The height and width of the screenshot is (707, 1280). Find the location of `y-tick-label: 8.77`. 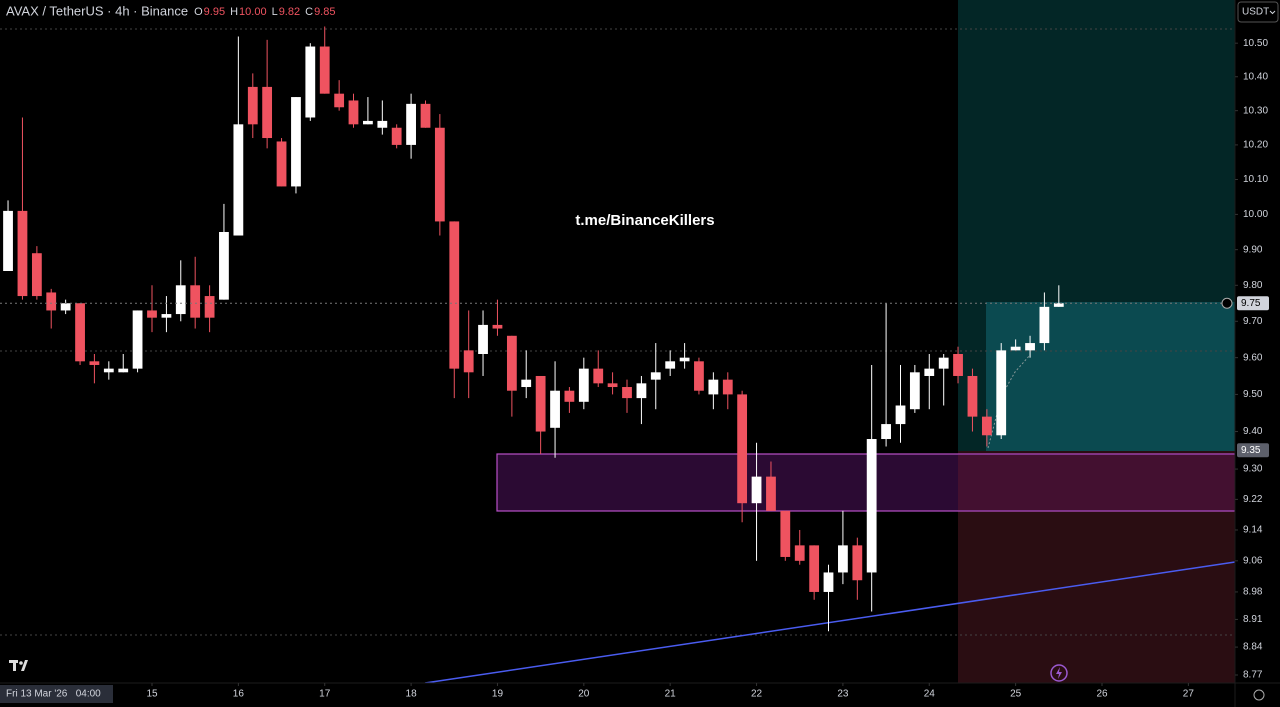

y-tick-label: 8.77 is located at coordinates (1253, 675).